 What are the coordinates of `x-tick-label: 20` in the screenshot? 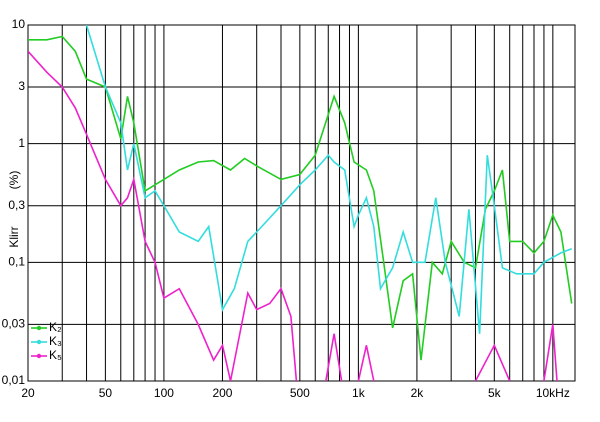 It's located at (28, 393).